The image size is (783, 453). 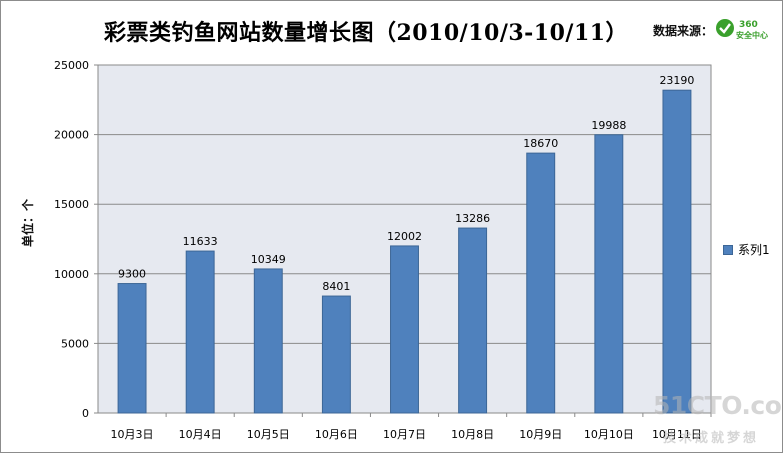 I want to click on data-label: 13286, so click(x=472, y=218).